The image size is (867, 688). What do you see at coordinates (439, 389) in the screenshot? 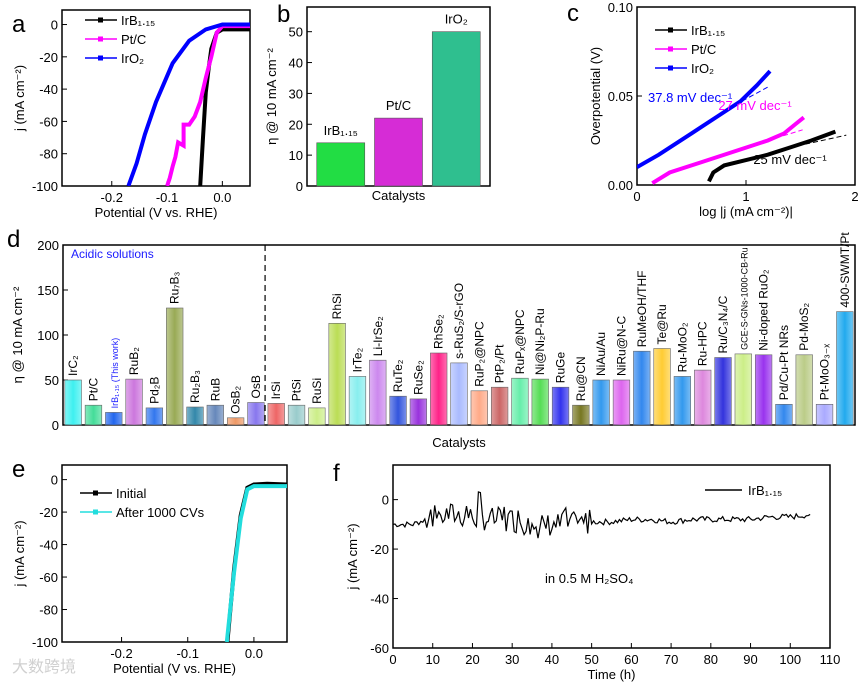
I see `bar-RhSe₂` at bounding box center [439, 389].